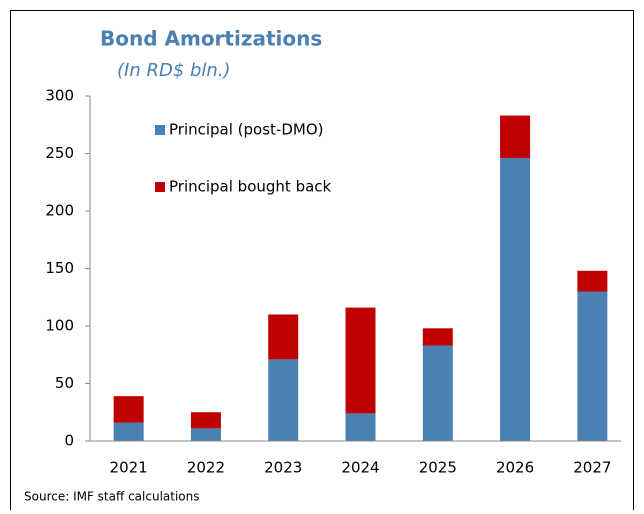 This screenshot has width=644, height=514. I want to click on y-tick-label: 250, so click(59, 153).